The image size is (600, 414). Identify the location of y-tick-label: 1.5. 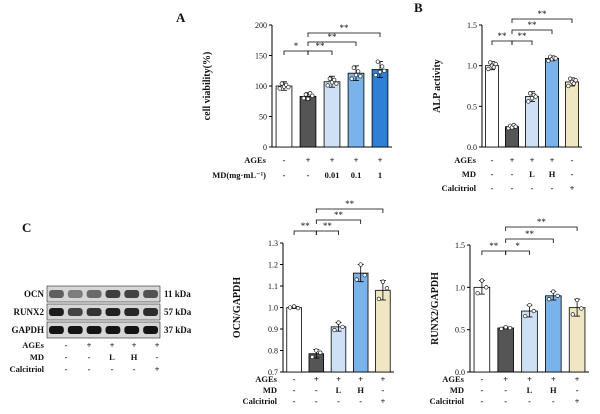
(472, 25).